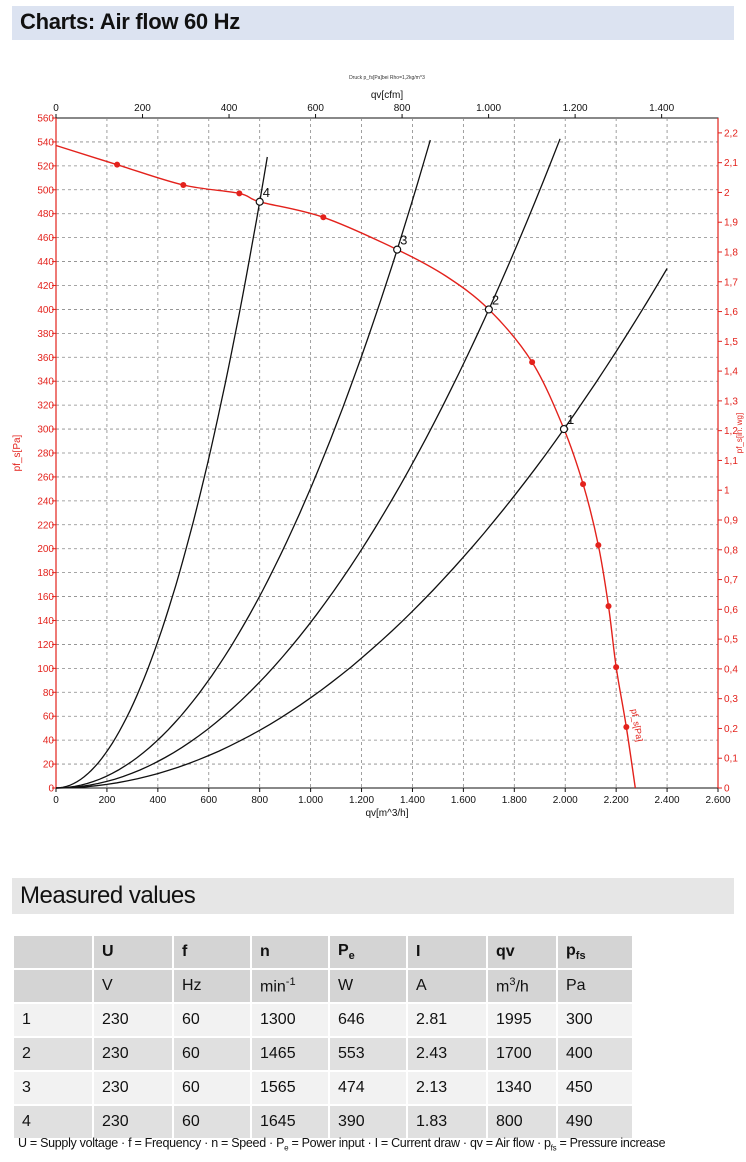  Describe the element at coordinates (616, 800) in the screenshot. I see `x-tick-label: 2.200` at that location.